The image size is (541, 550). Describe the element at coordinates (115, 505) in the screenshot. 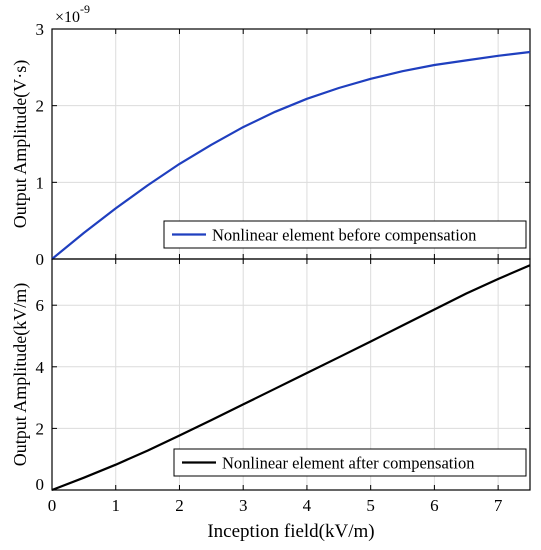

I see `bottom-x-tick-label: 1` at that location.